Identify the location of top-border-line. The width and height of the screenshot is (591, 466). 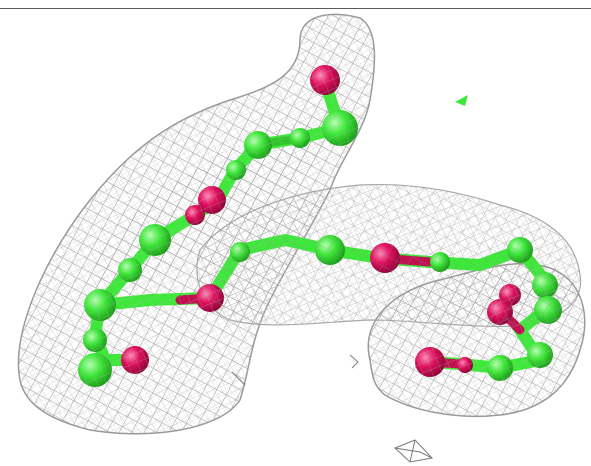
(295, 8).